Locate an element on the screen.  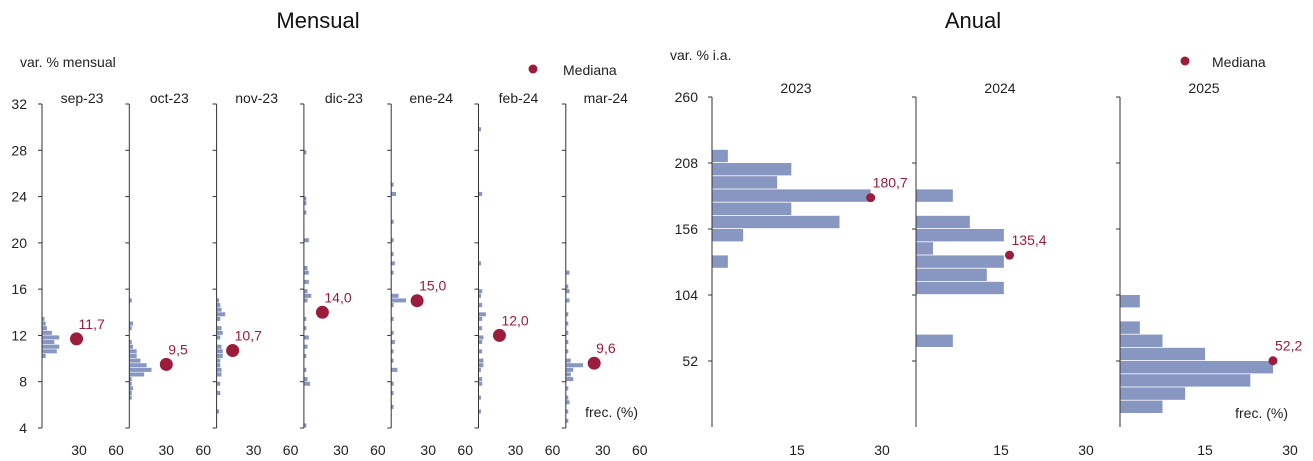
median-label: 9,6 is located at coordinates (606, 348).